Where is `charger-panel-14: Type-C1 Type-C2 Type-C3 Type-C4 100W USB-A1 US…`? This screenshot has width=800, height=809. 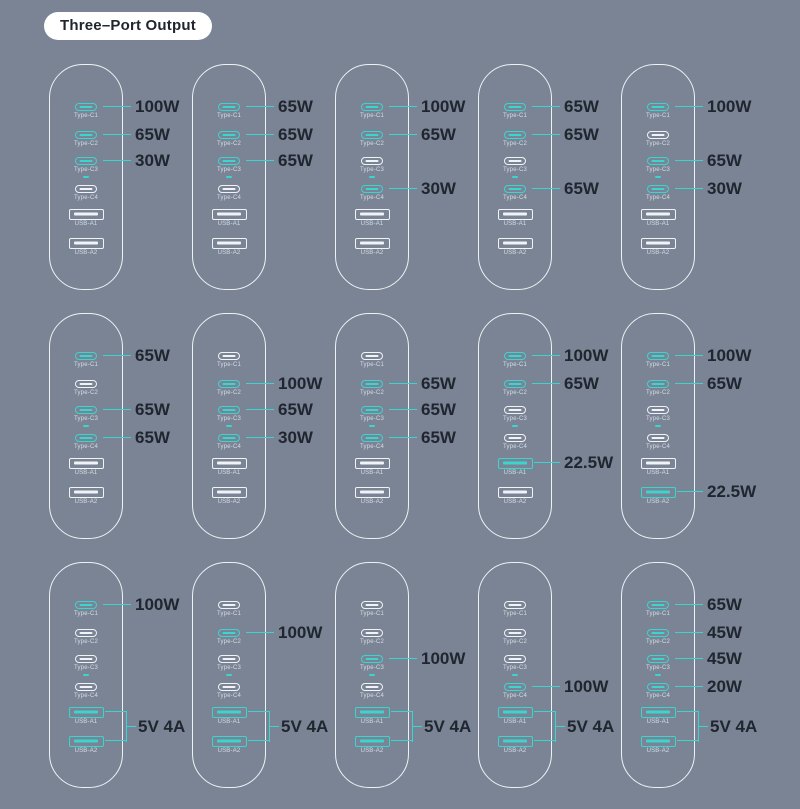
charger-panel-14: Type-C1 Type-C2 Type-C3 Type-C4 100W USB-A1 US… is located at coordinates (544, 684).